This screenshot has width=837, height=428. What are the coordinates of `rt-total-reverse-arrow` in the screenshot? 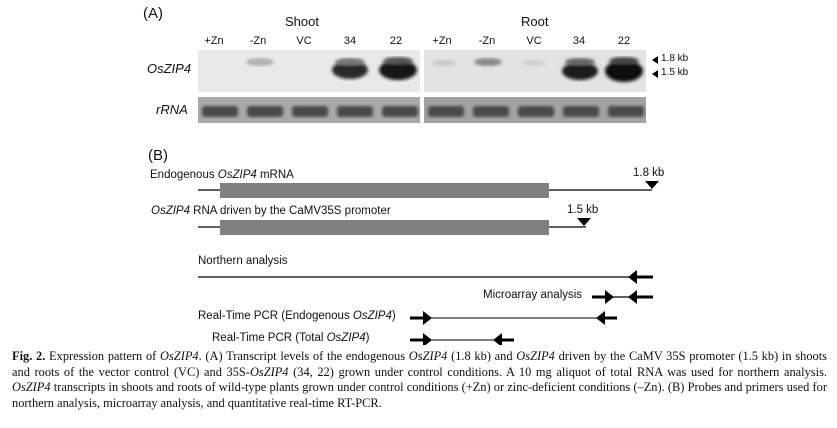 It's located at (503, 339).